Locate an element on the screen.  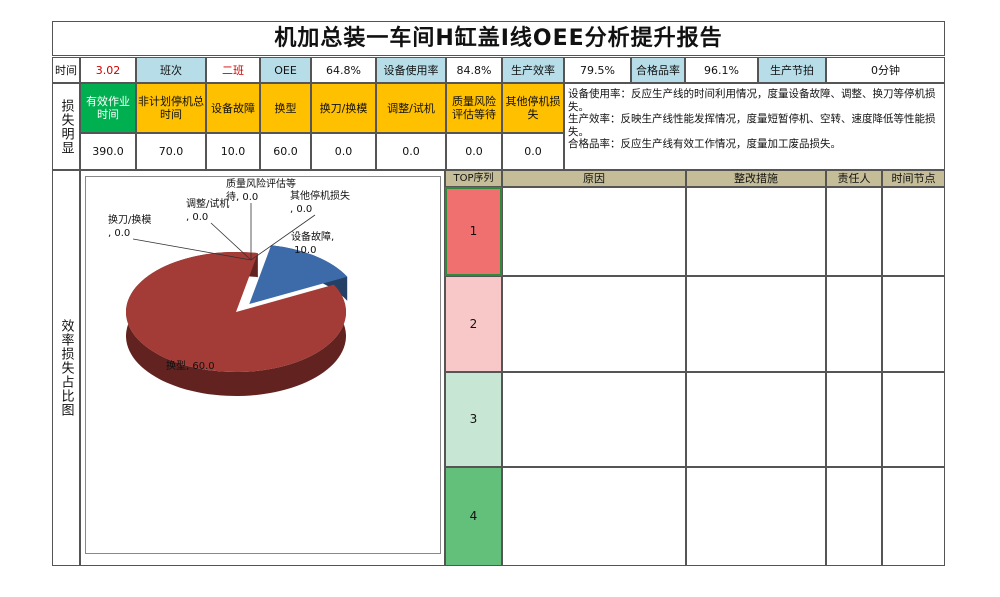
pie-slice-label: 质量风险评估等待, 0.0 is located at coordinates (261, 190).